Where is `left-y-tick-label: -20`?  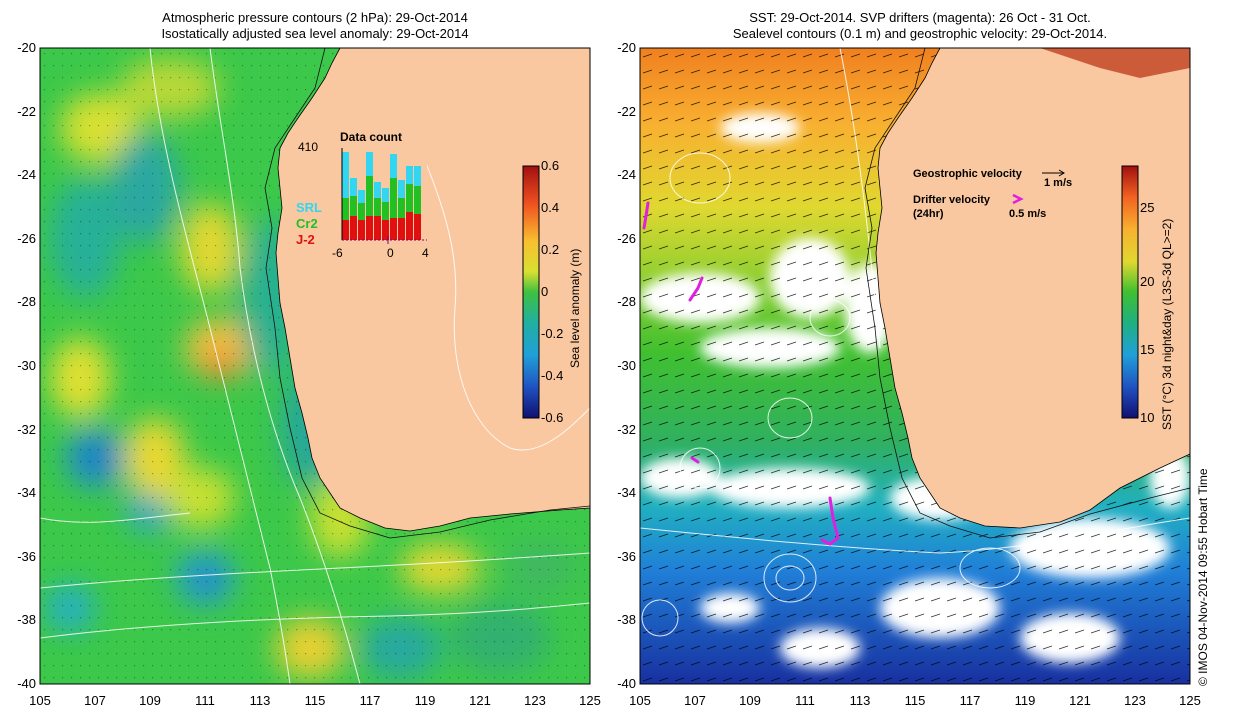 left-y-tick-label: -20 is located at coordinates (26, 47).